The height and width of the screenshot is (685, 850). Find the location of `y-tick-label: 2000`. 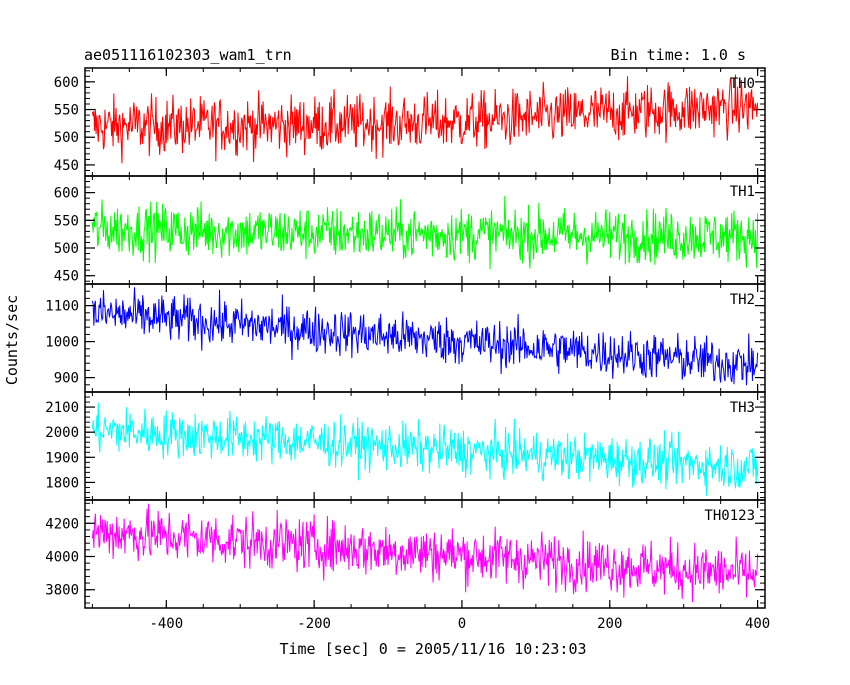

y-tick-label: 2000 is located at coordinates (62, 433).